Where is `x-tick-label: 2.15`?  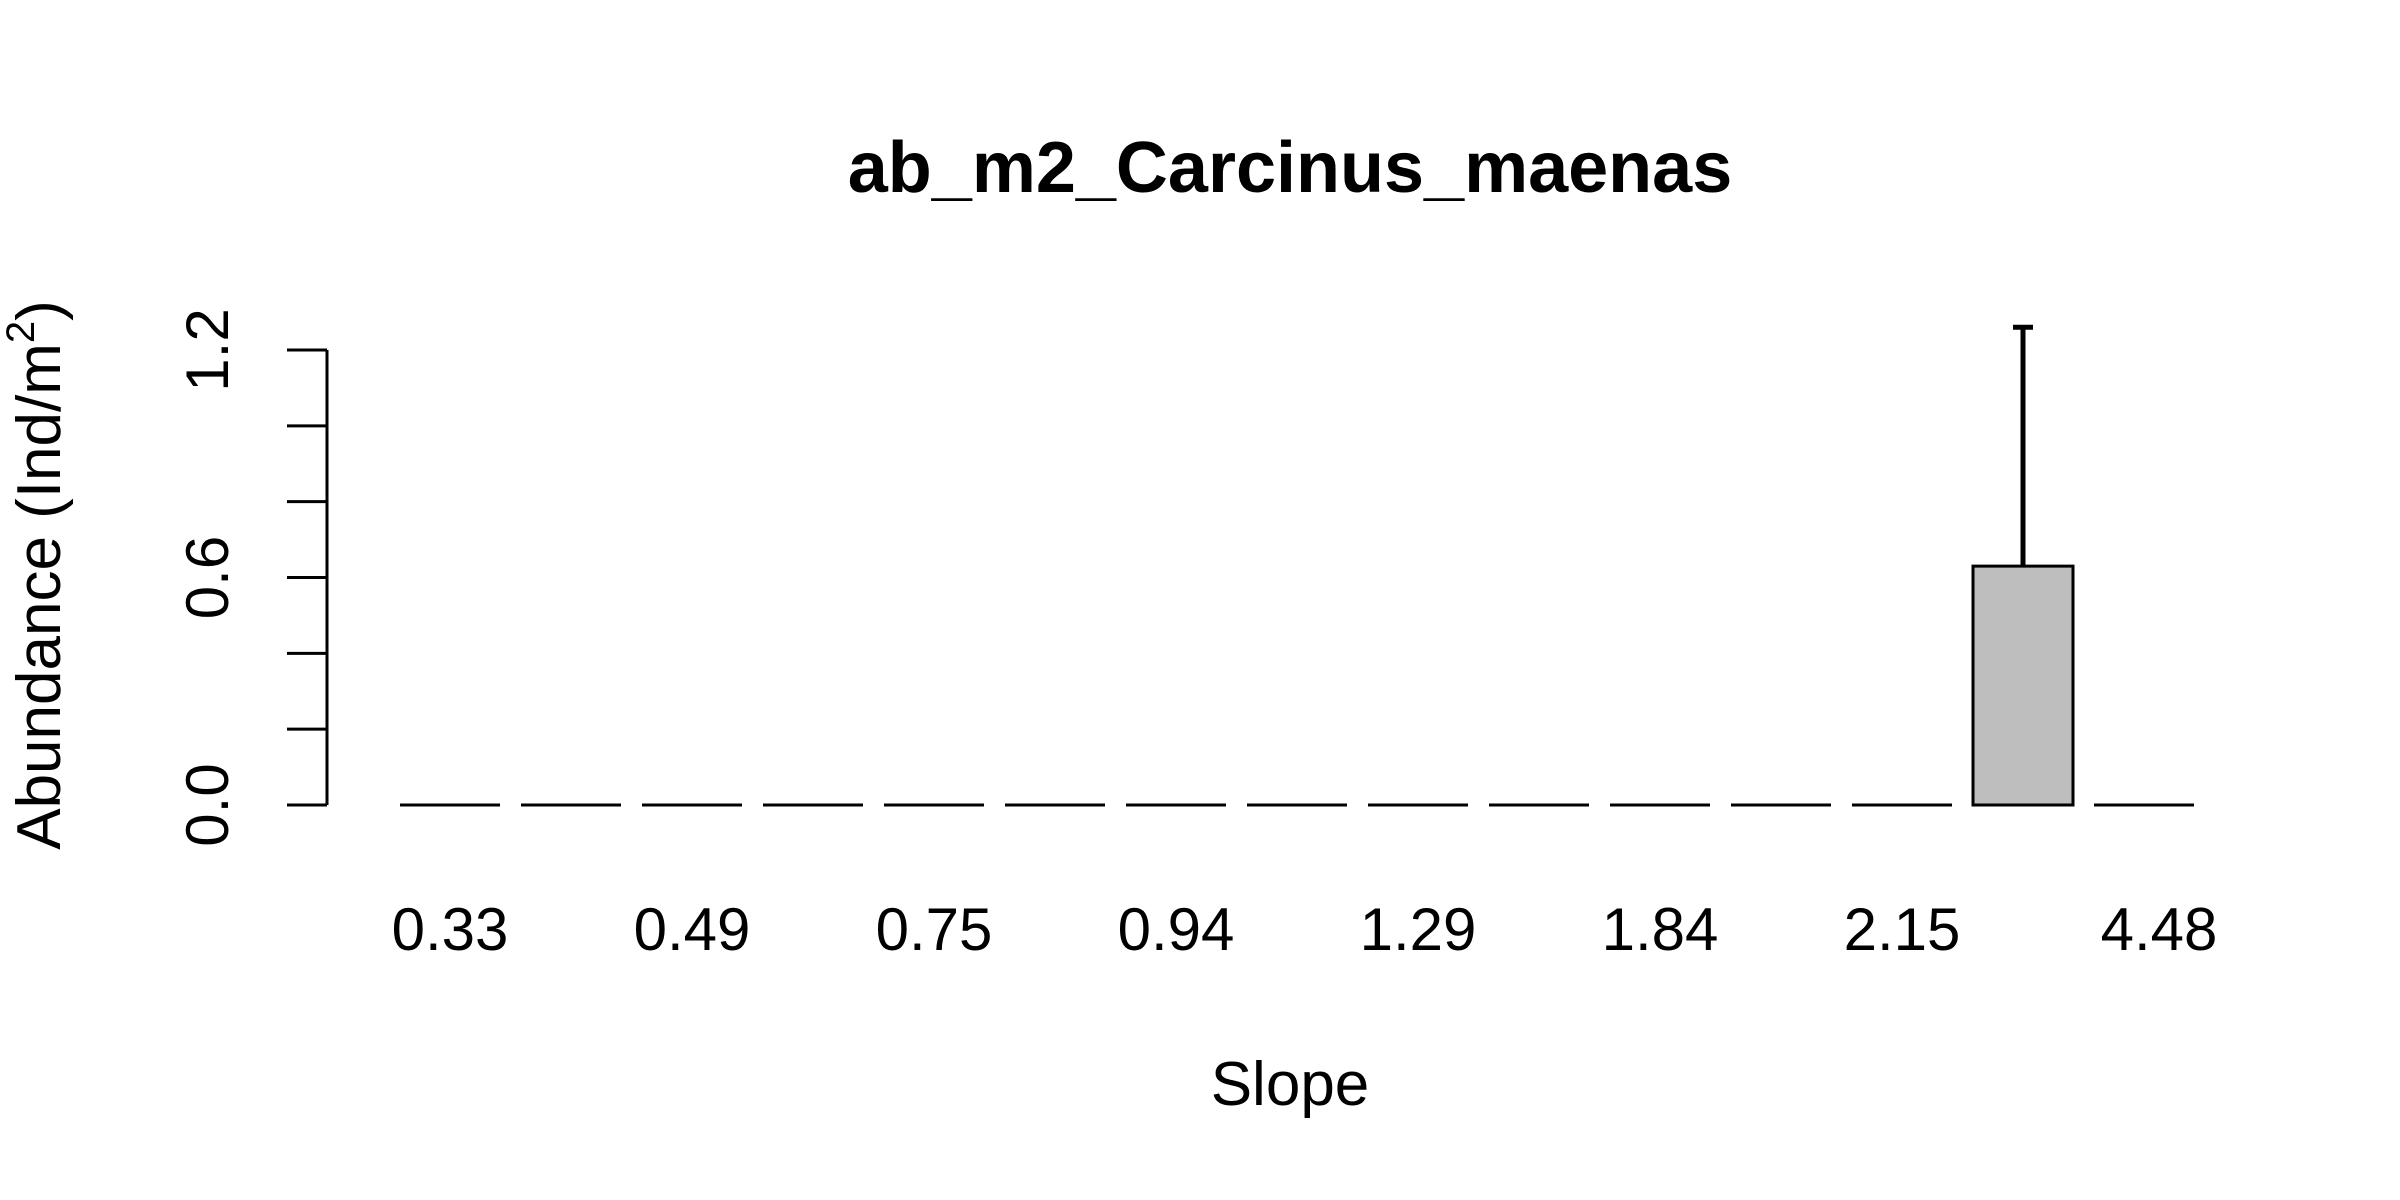 x-tick-label: 2.15 is located at coordinates (1902, 929).